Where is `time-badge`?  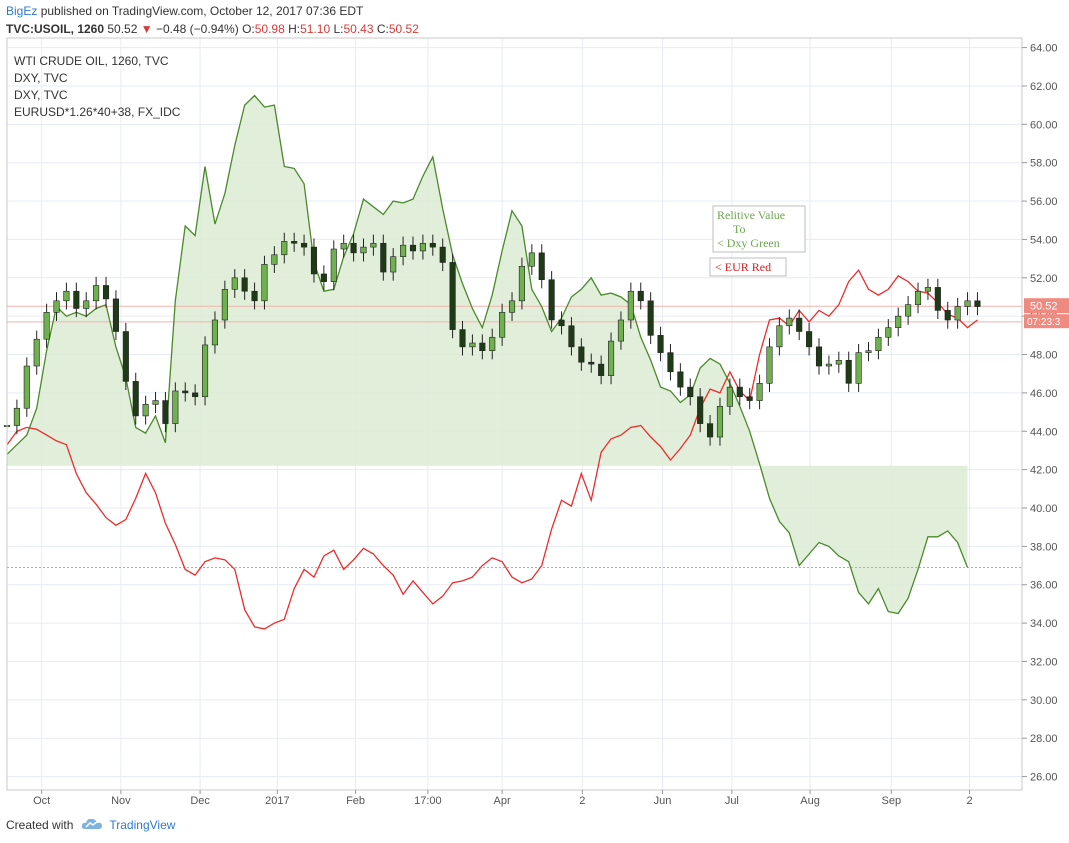 time-badge is located at coordinates (1046, 321).